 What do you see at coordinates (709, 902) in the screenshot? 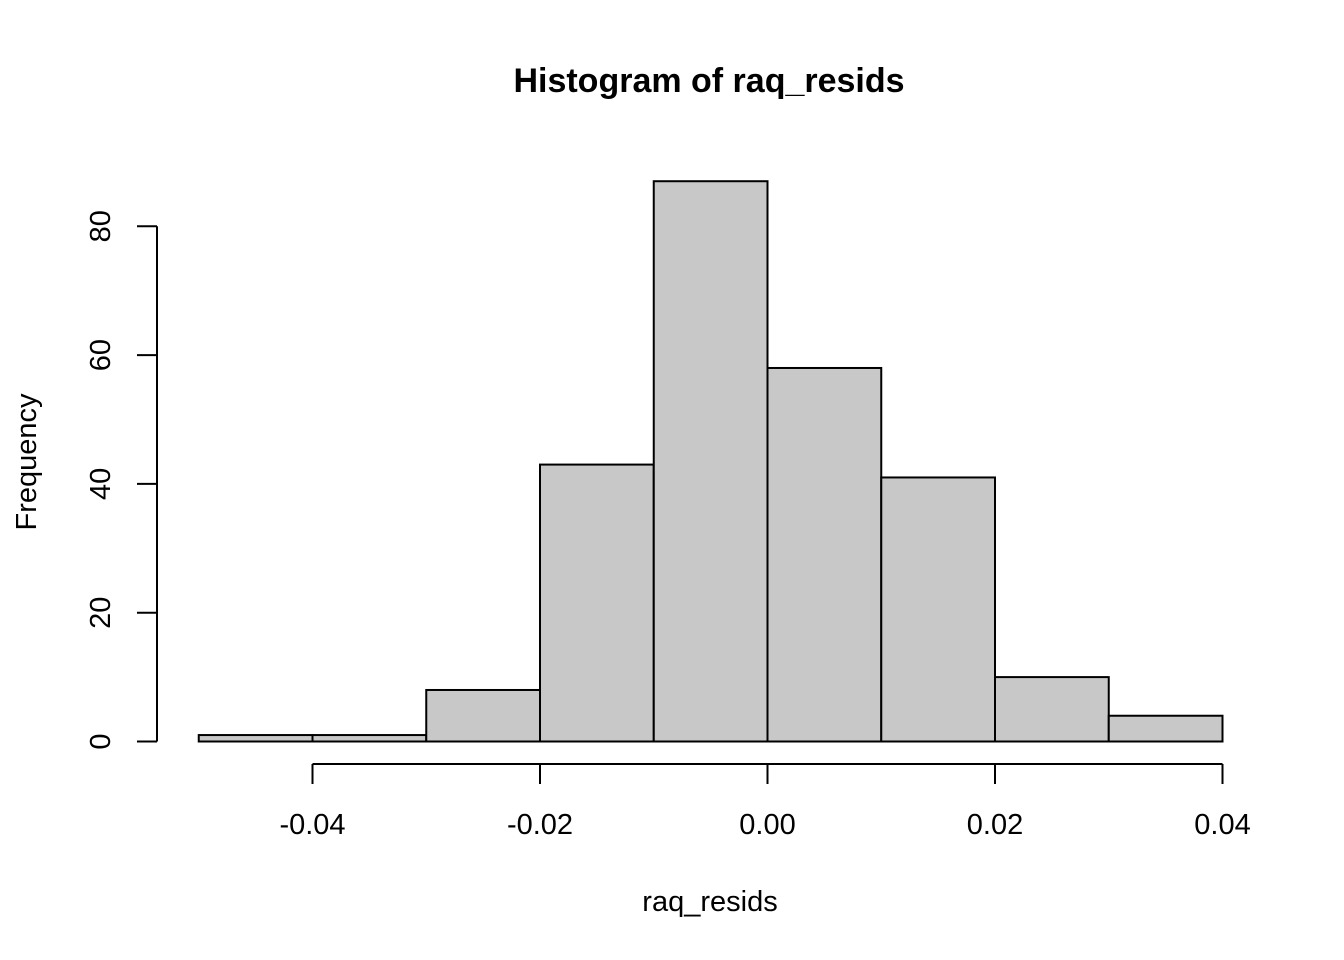
I see `x-axis-label: raq_resids` at bounding box center [709, 902].